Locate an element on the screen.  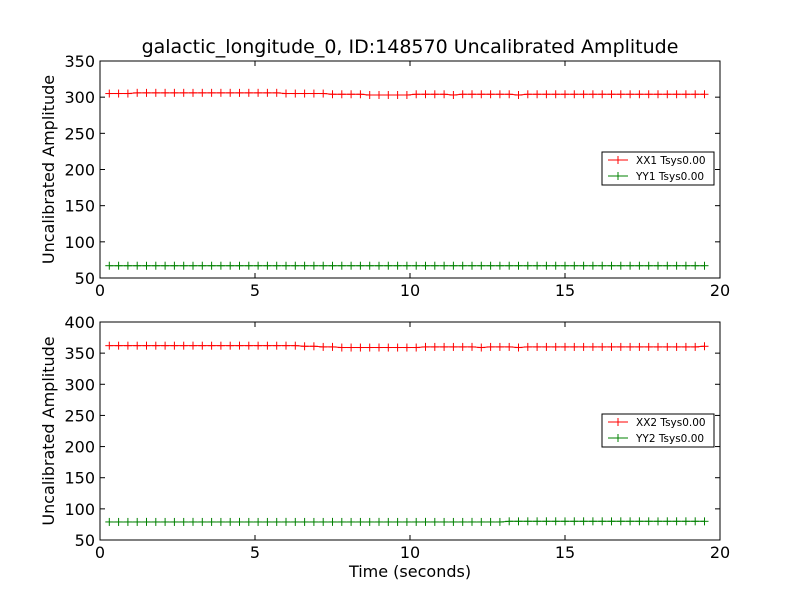
legend-box is located at coordinates (658, 430).